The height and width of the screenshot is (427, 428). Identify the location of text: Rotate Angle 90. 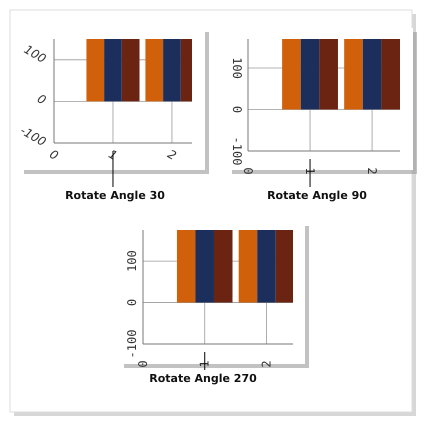
(317, 195).